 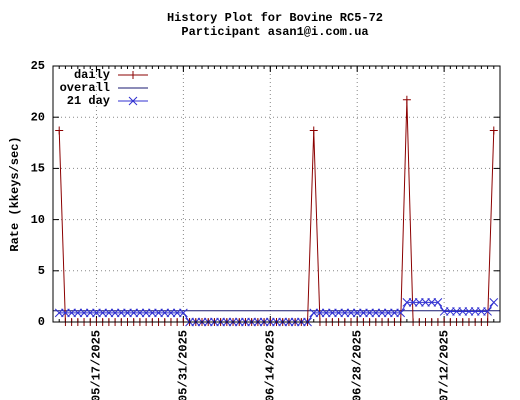 I want to click on legend-label: daily, so click(x=92, y=75).